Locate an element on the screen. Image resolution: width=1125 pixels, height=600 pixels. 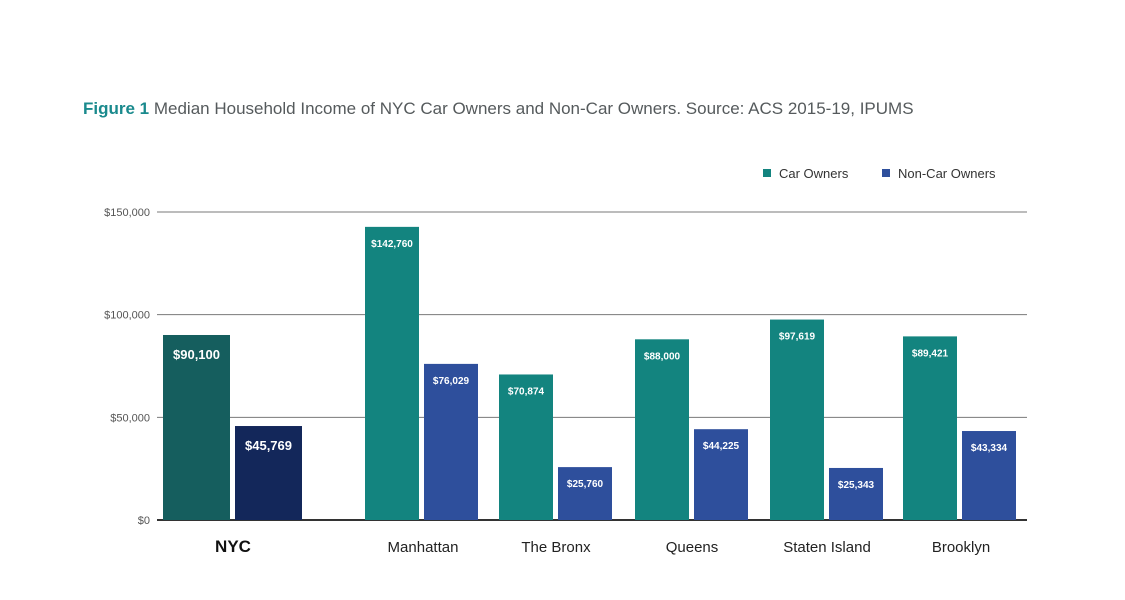
legend-label: Car Owners is located at coordinates (814, 173).